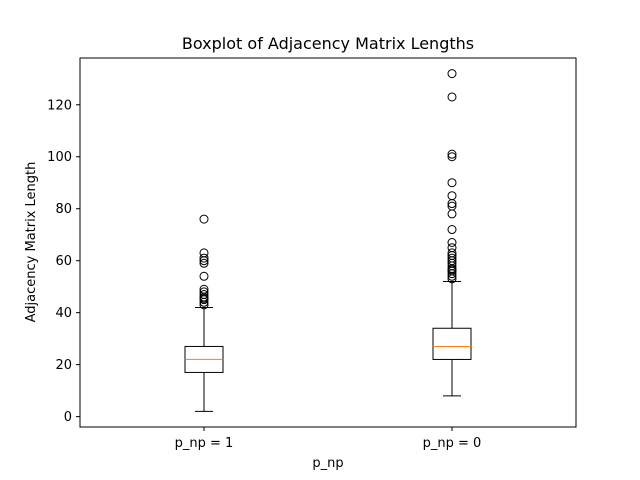 The width and height of the screenshot is (640, 480). What do you see at coordinates (59, 105) in the screenshot?
I see `y-tick-label: 120` at bounding box center [59, 105].